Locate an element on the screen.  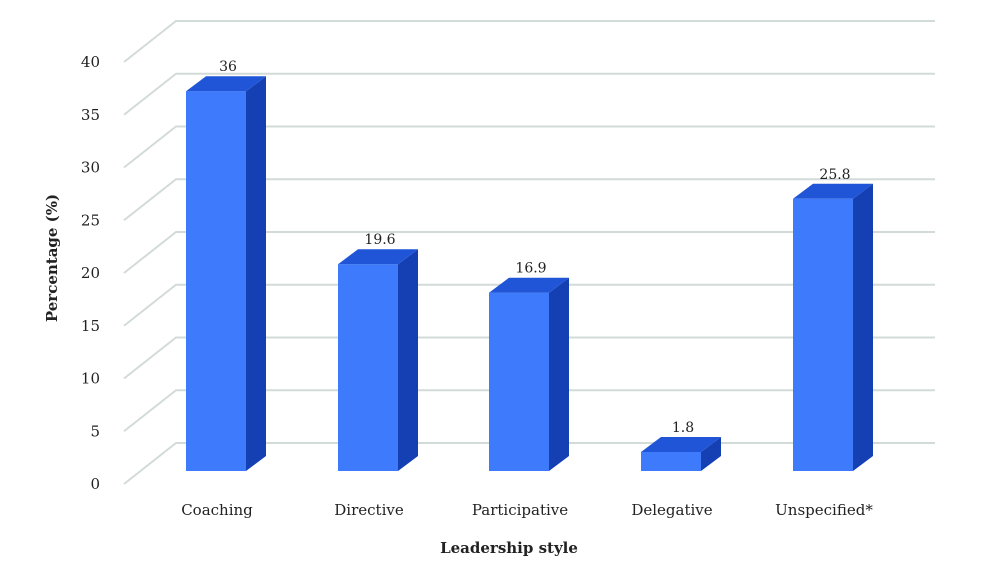
x-category-label: Participative is located at coordinates (520, 510).